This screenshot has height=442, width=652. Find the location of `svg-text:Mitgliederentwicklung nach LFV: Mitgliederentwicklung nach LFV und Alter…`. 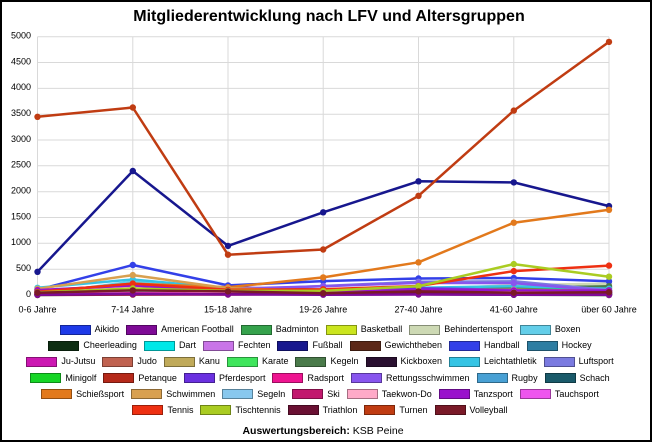

svg-text:Mitgliederentwicklung nach LFV: Mitgliederentwicklung nach LFV und Alter… is located at coordinates (328, 16).